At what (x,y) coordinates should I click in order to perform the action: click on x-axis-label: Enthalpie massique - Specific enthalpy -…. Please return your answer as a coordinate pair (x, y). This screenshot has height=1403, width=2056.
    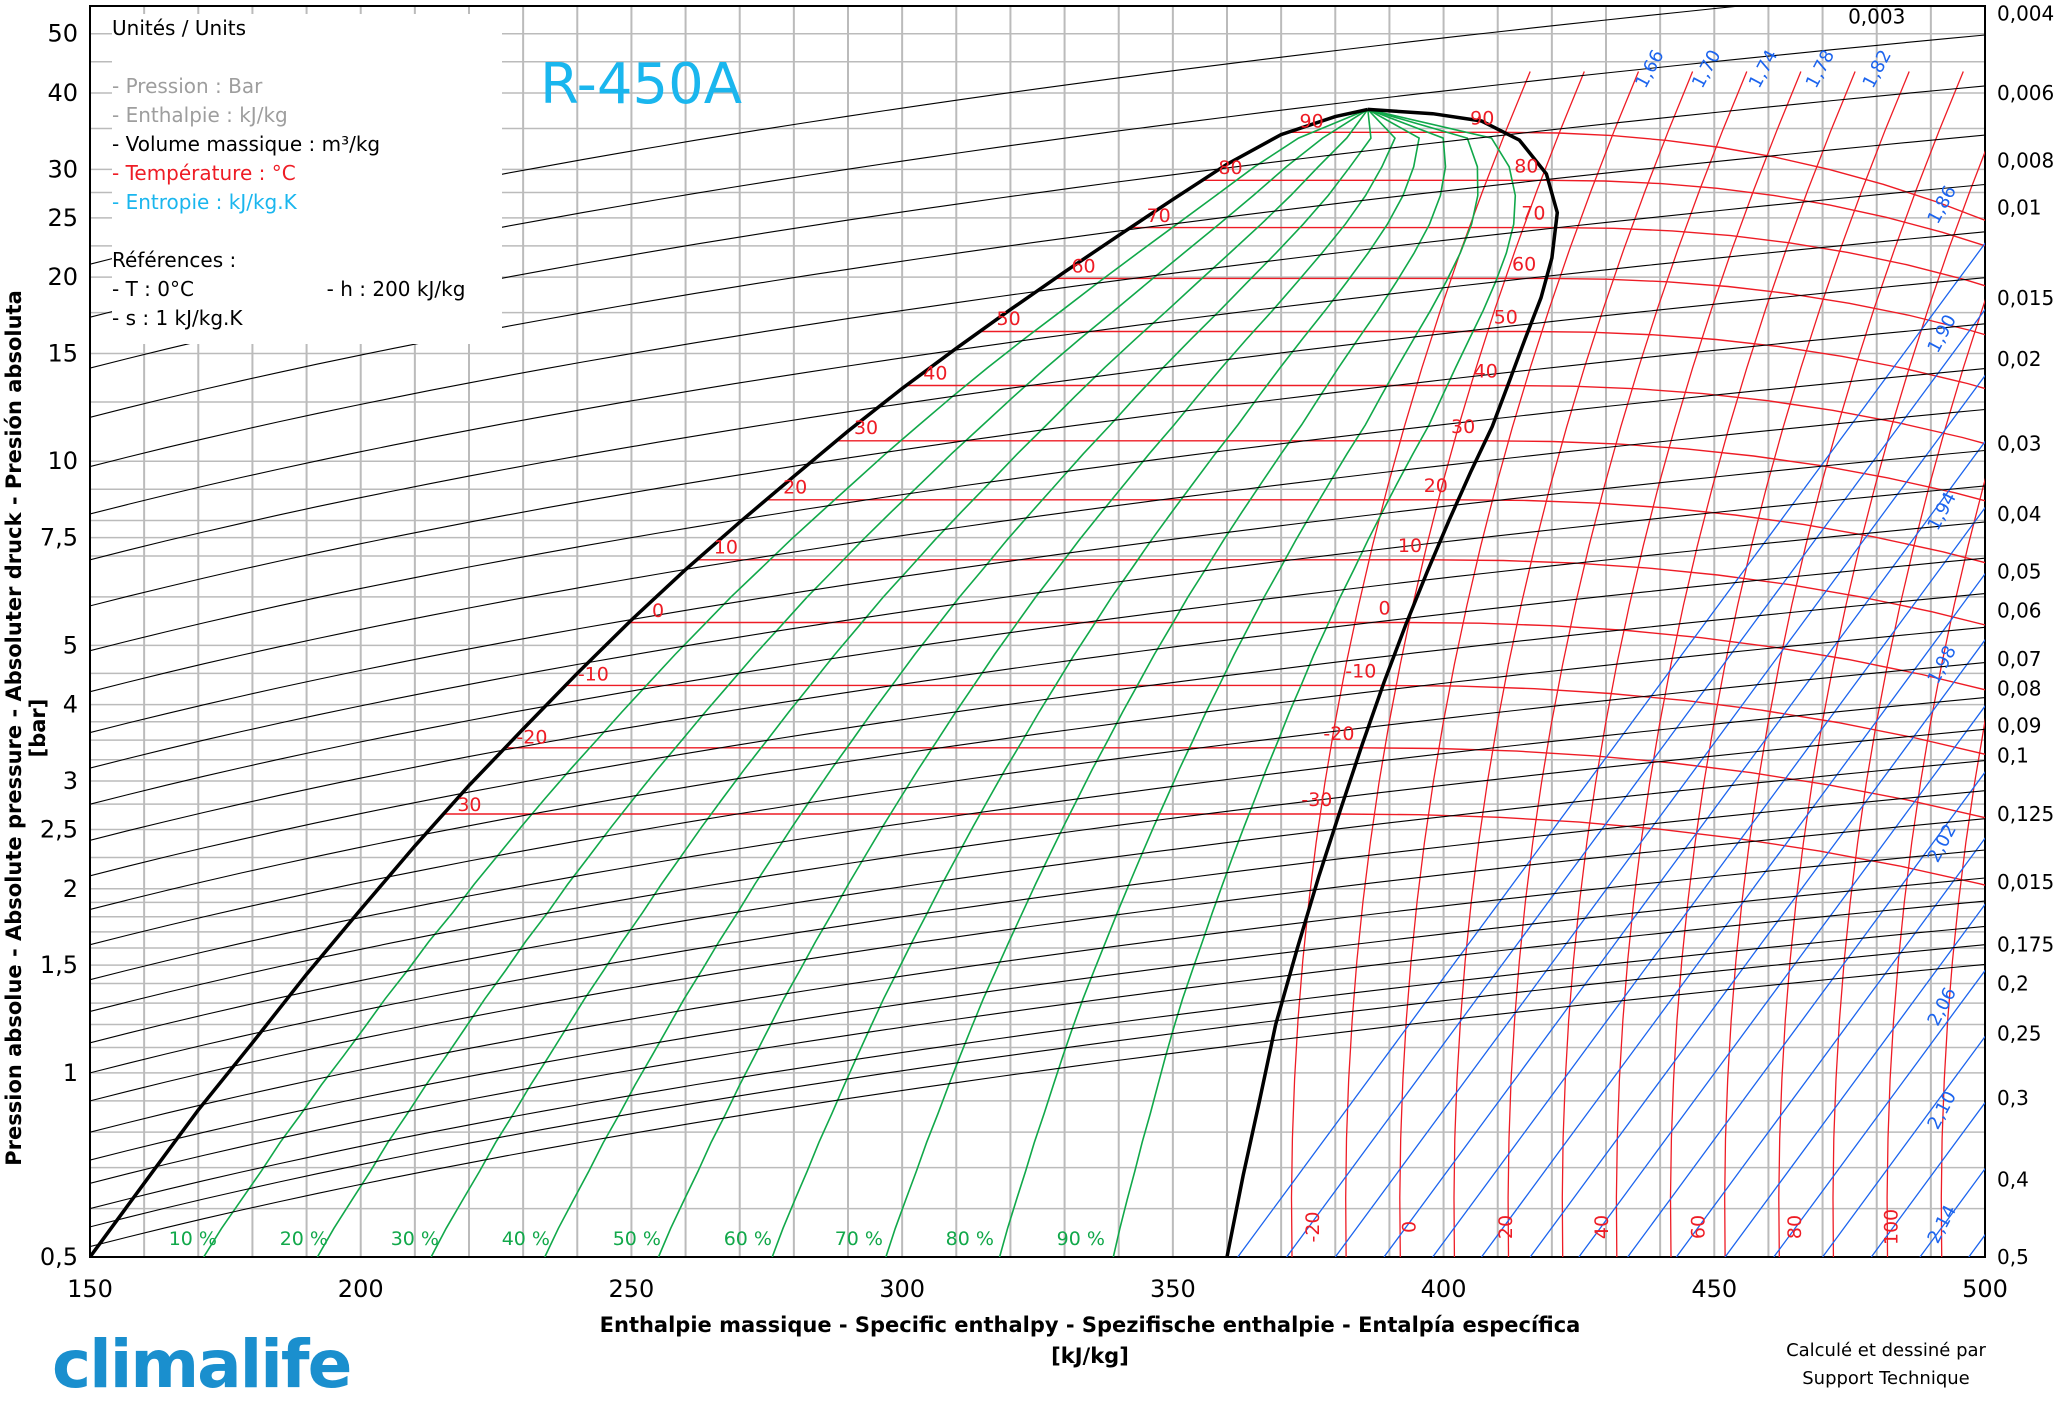
    Looking at the image, I should click on (1090, 1325).